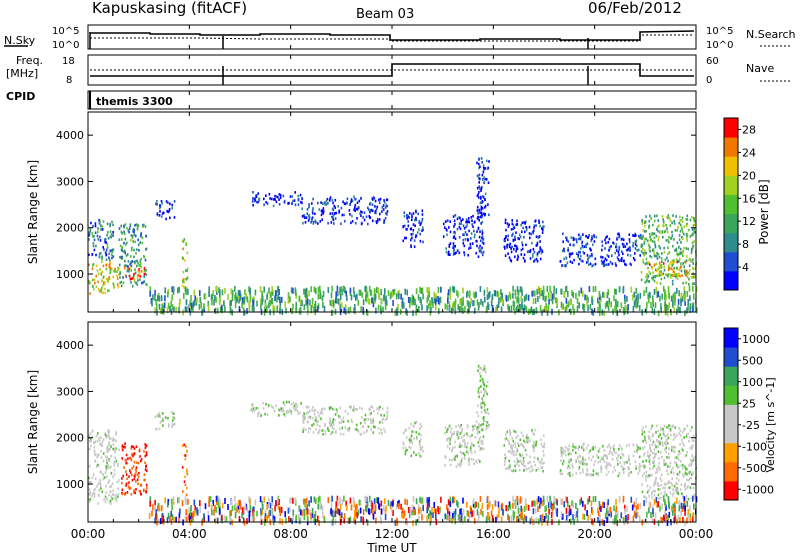 This screenshot has height=554, width=800. I want to click on y-tick-label: 3000, so click(70, 391).